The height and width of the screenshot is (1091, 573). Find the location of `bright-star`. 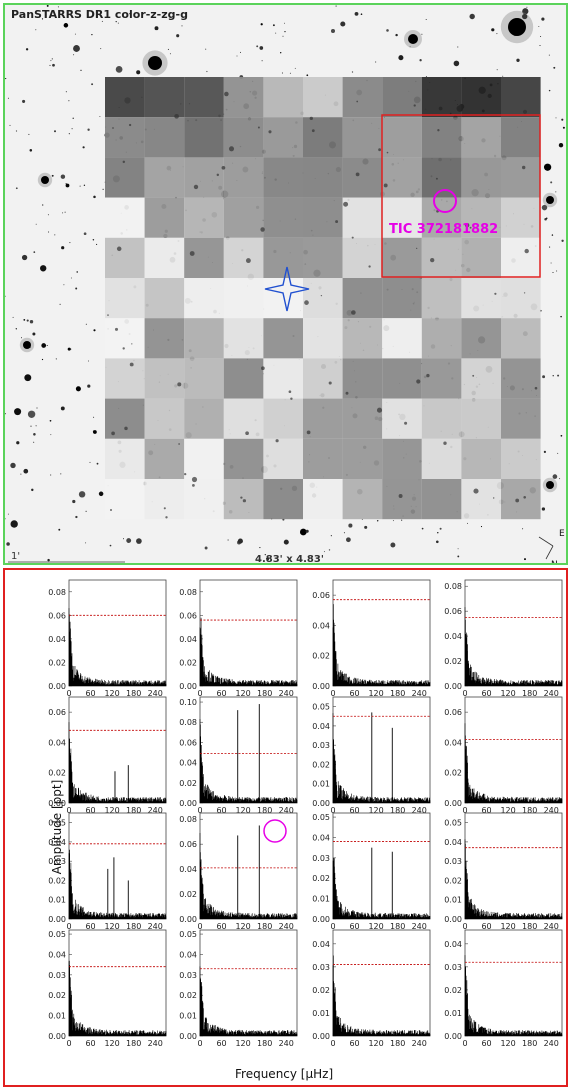

bright-star is located at coordinates (413, 39).